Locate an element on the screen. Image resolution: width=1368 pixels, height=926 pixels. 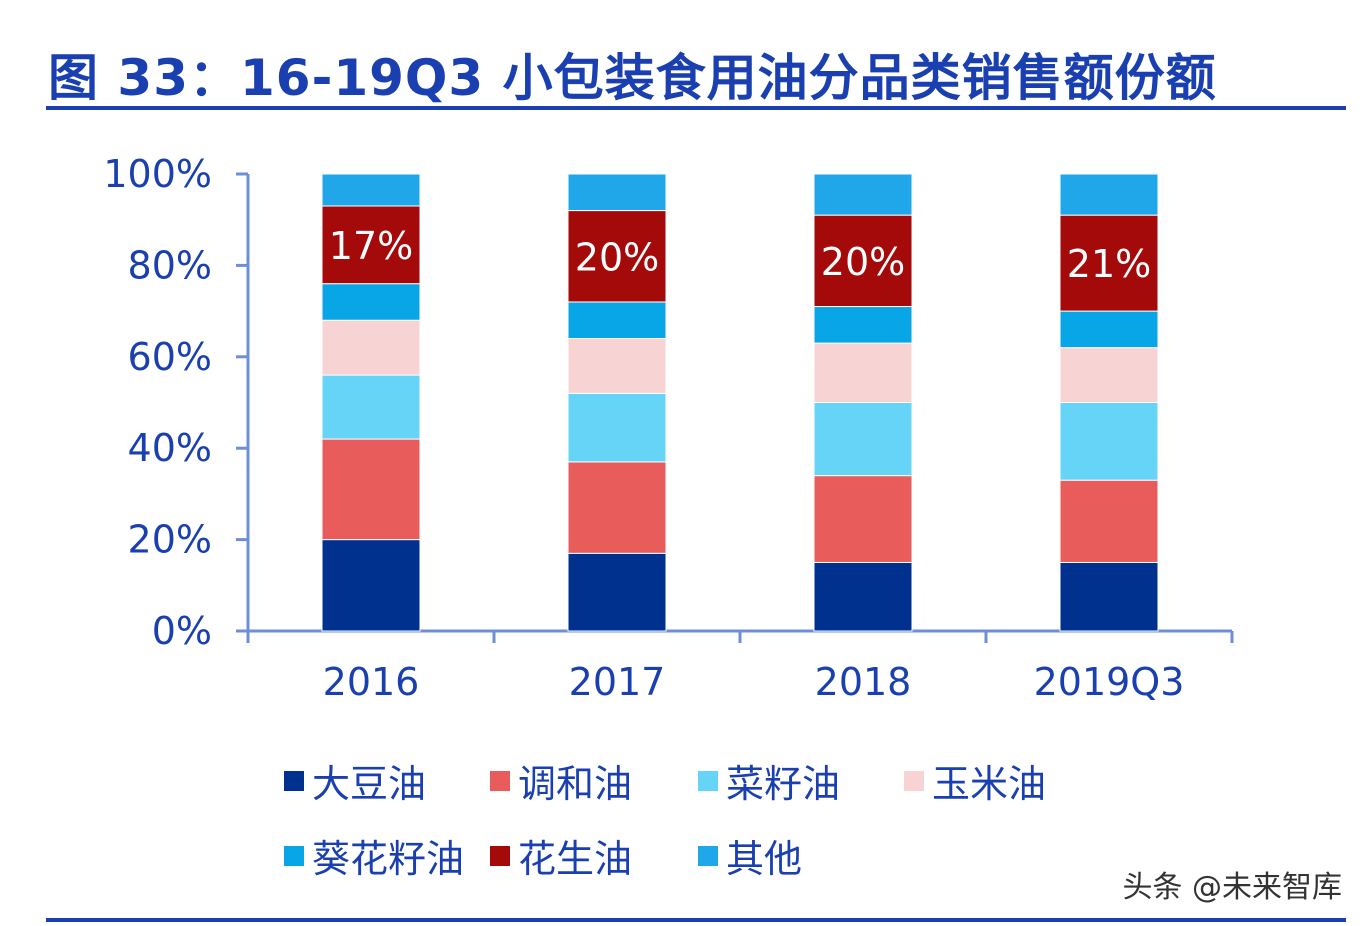
watermark: 头条 @未来智库 is located at coordinates (1232, 887).